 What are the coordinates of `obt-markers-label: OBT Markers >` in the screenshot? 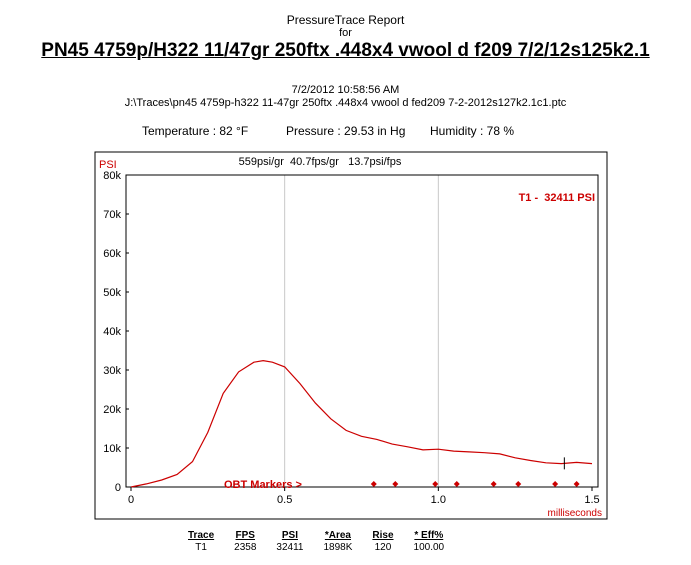 It's located at (263, 485).